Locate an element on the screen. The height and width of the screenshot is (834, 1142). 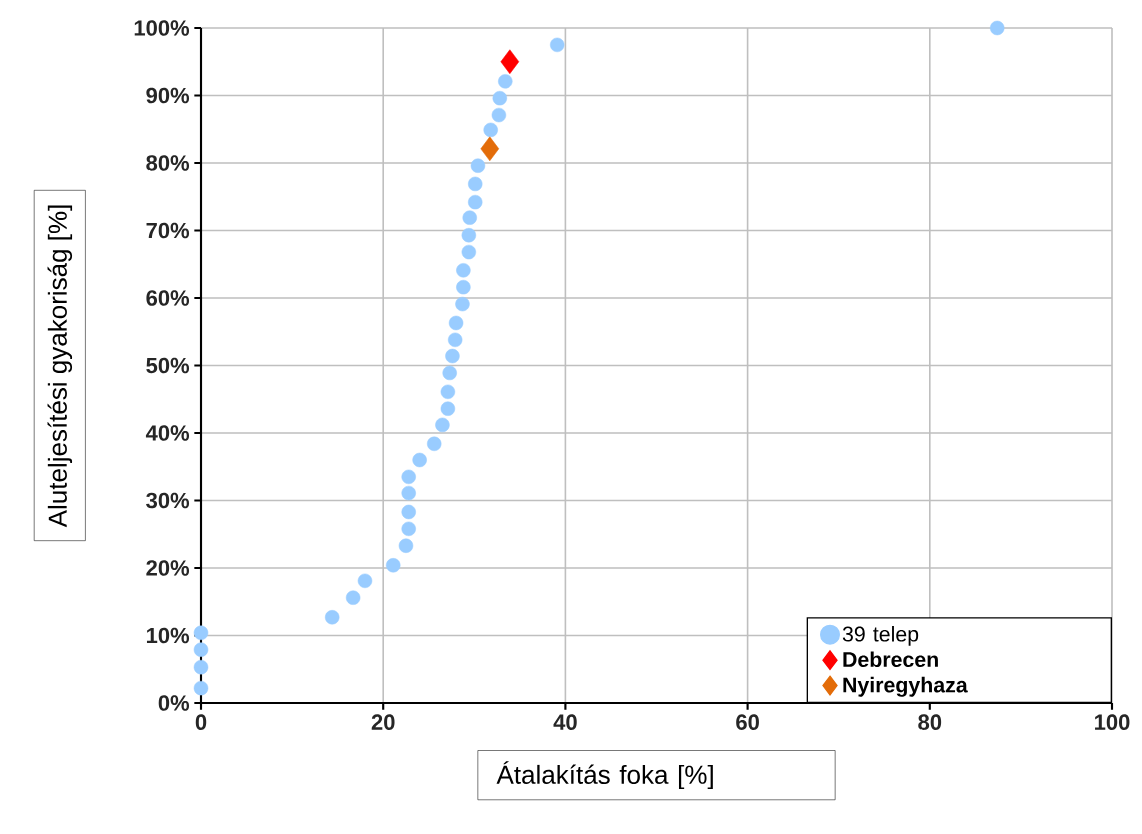
y-tick-label: 40% is located at coordinates (167, 433).